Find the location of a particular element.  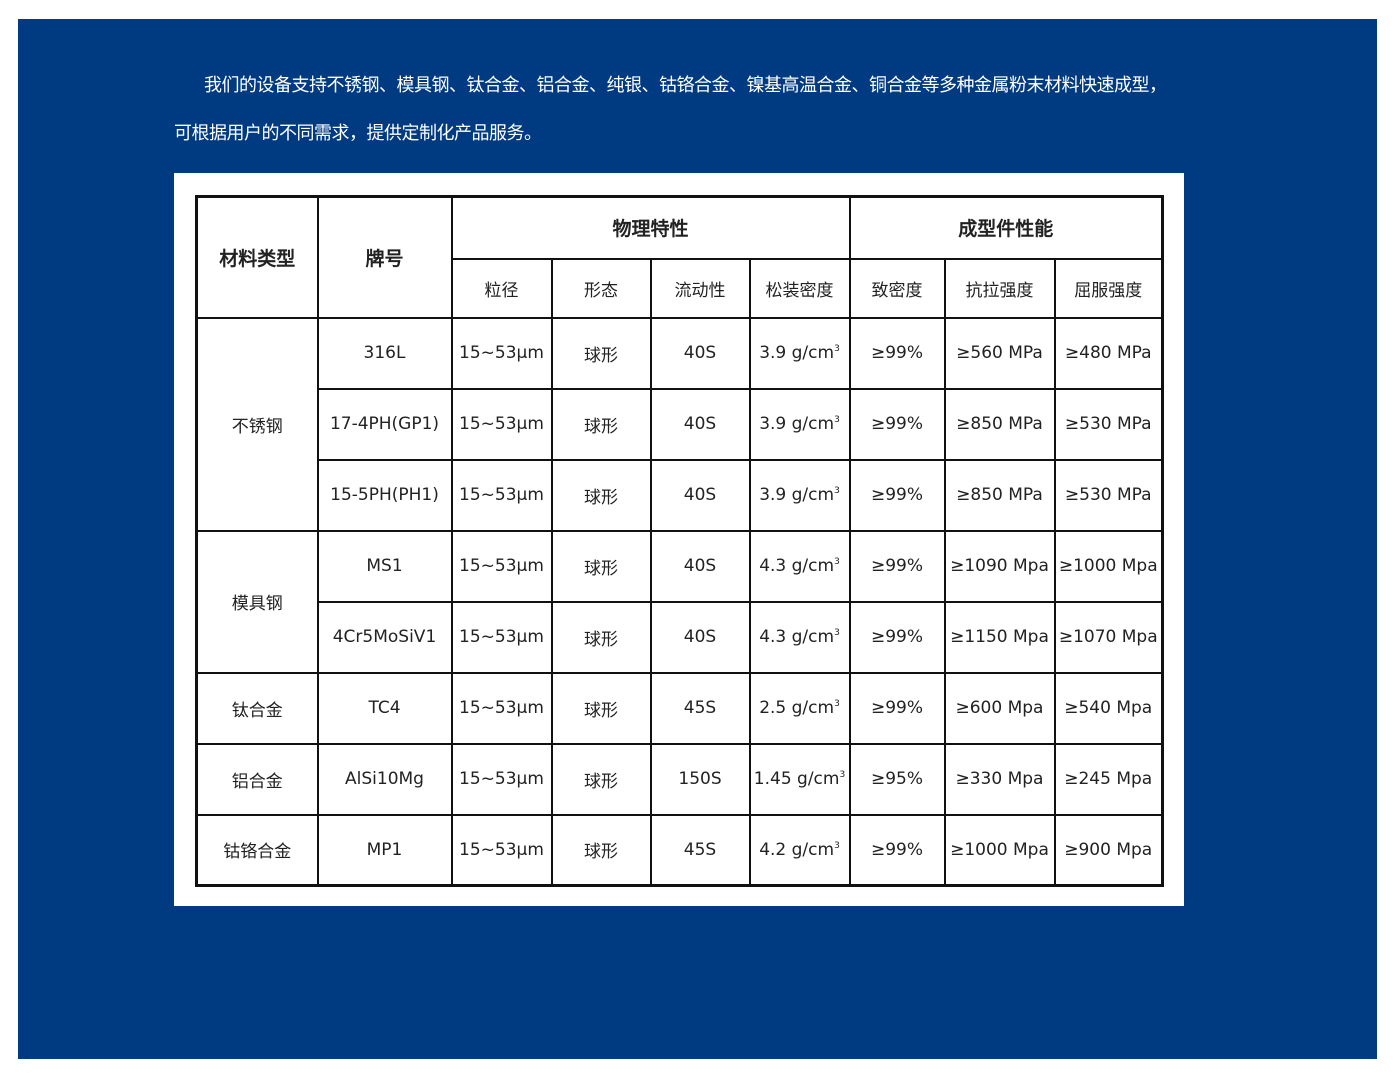

yield-strength-cell: ≥540 Mpa is located at coordinates (1108, 708).